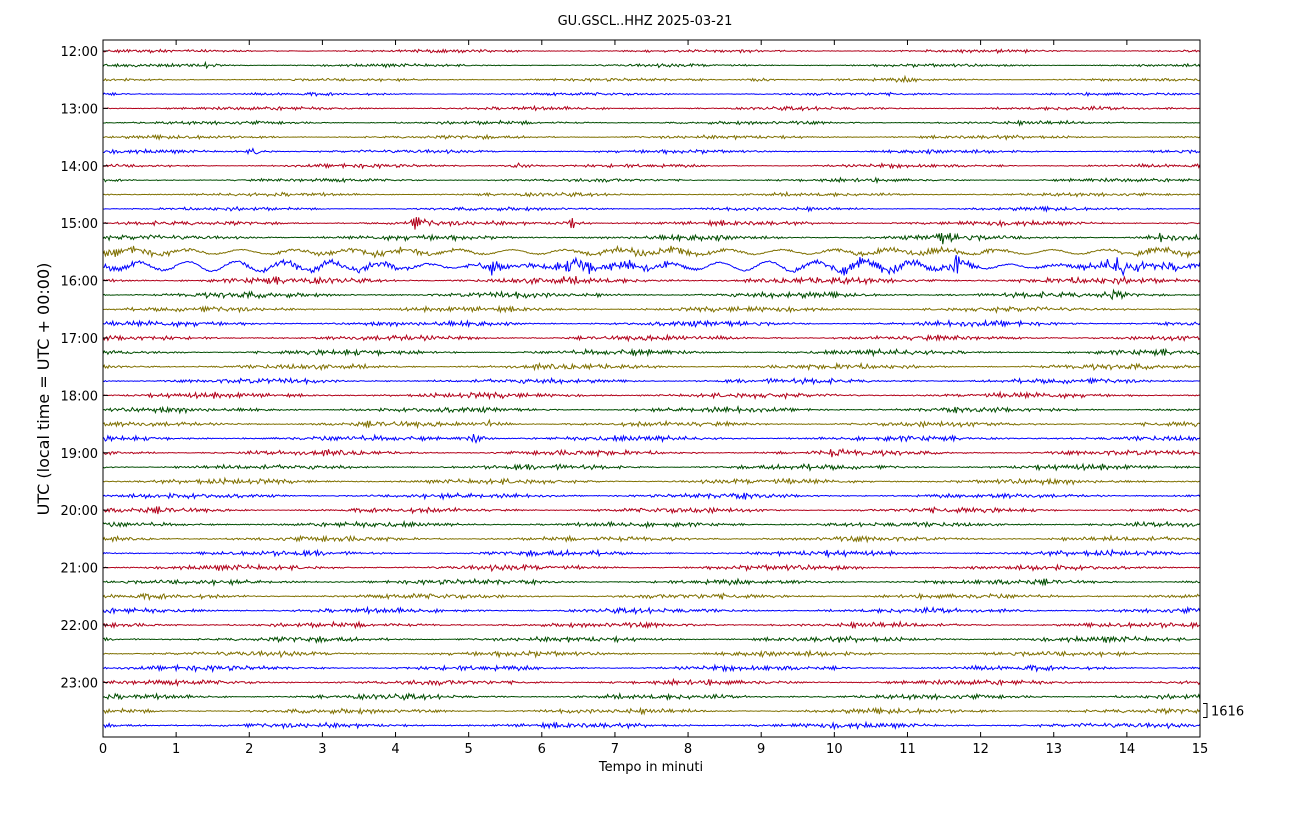 The width and height of the screenshot is (1290, 819). What do you see at coordinates (43, 389) in the screenshot?
I see `y-axis-label: UTC (local time = UTC + 00:00)` at bounding box center [43, 389].